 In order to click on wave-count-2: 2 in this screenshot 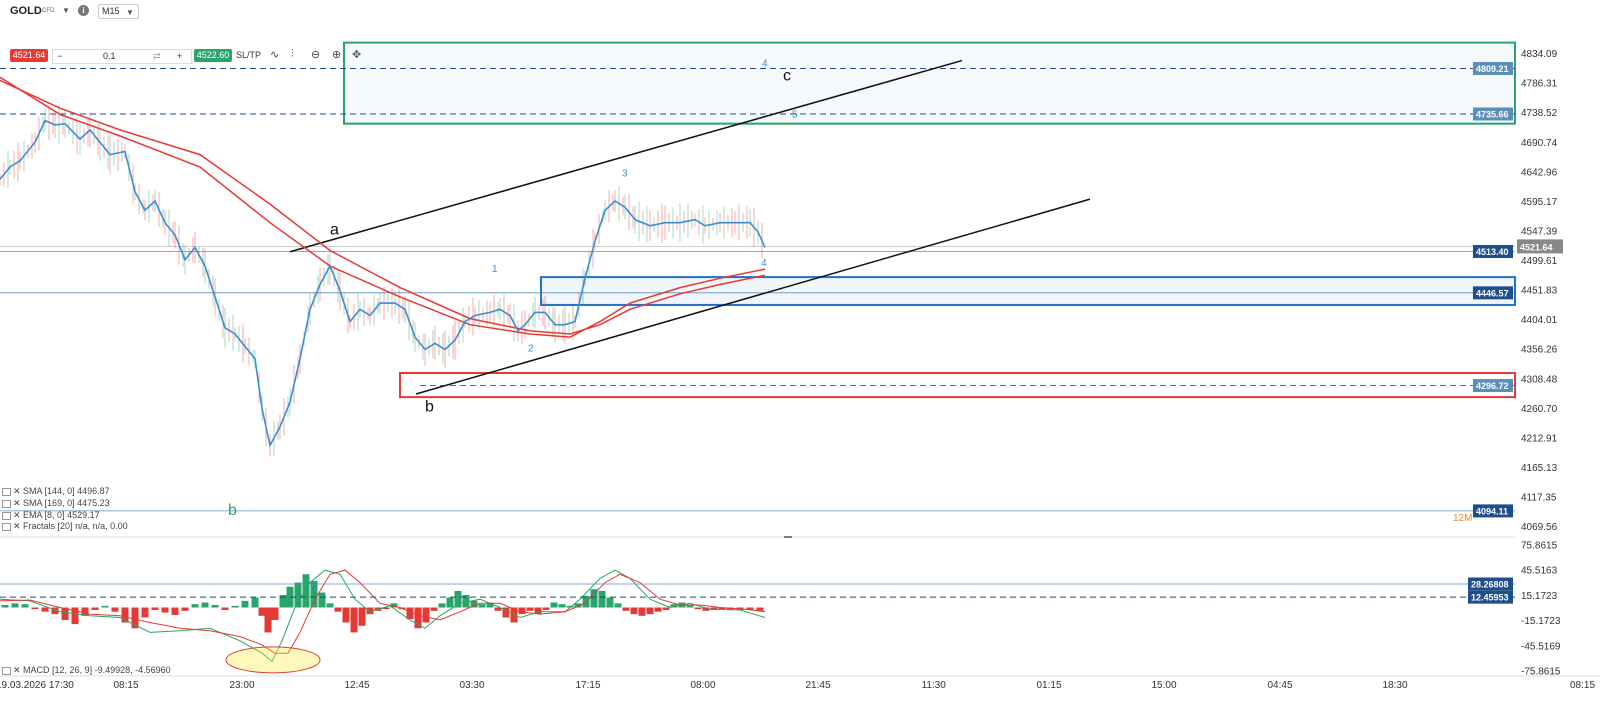, I will do `click(531, 348)`.